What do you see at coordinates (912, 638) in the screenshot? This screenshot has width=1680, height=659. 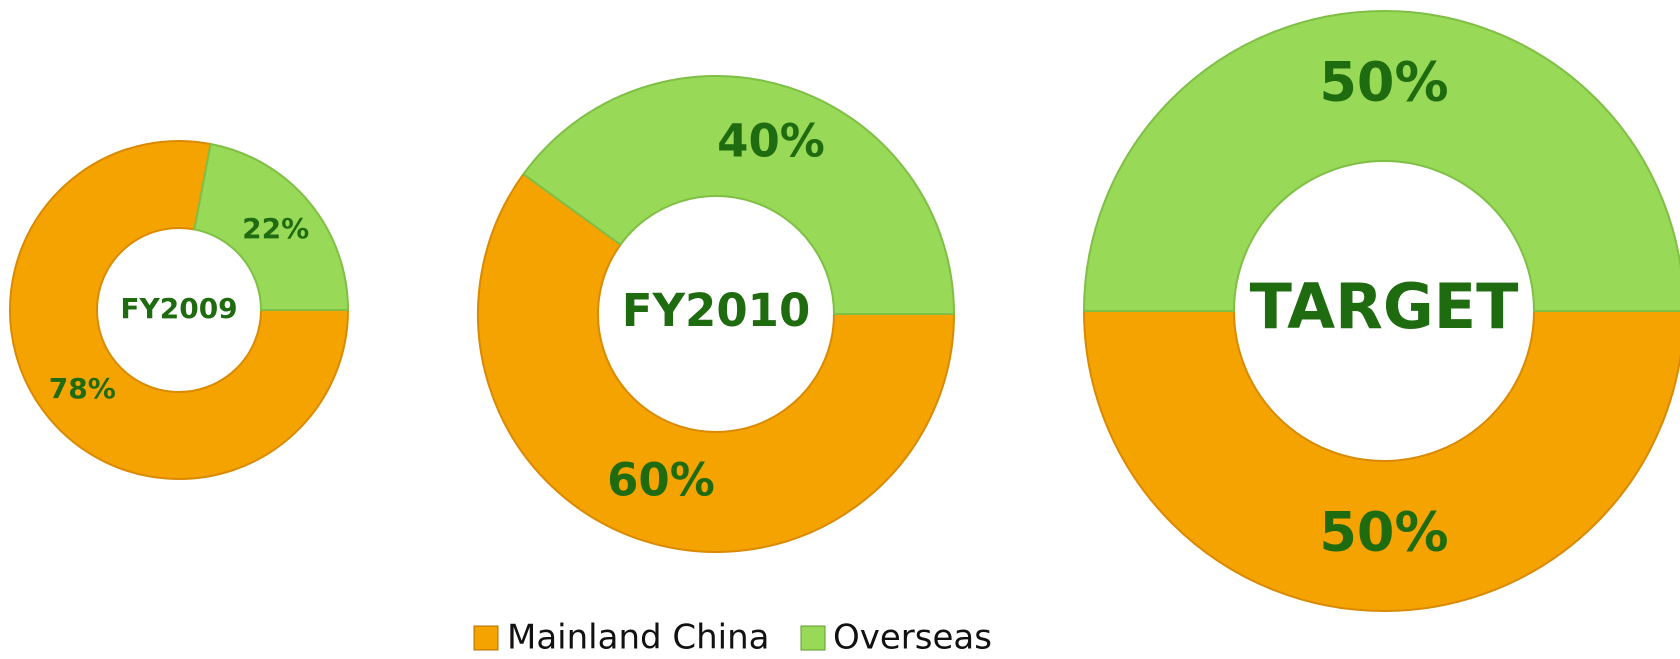 I see `legend-label: Overseas` at bounding box center [912, 638].